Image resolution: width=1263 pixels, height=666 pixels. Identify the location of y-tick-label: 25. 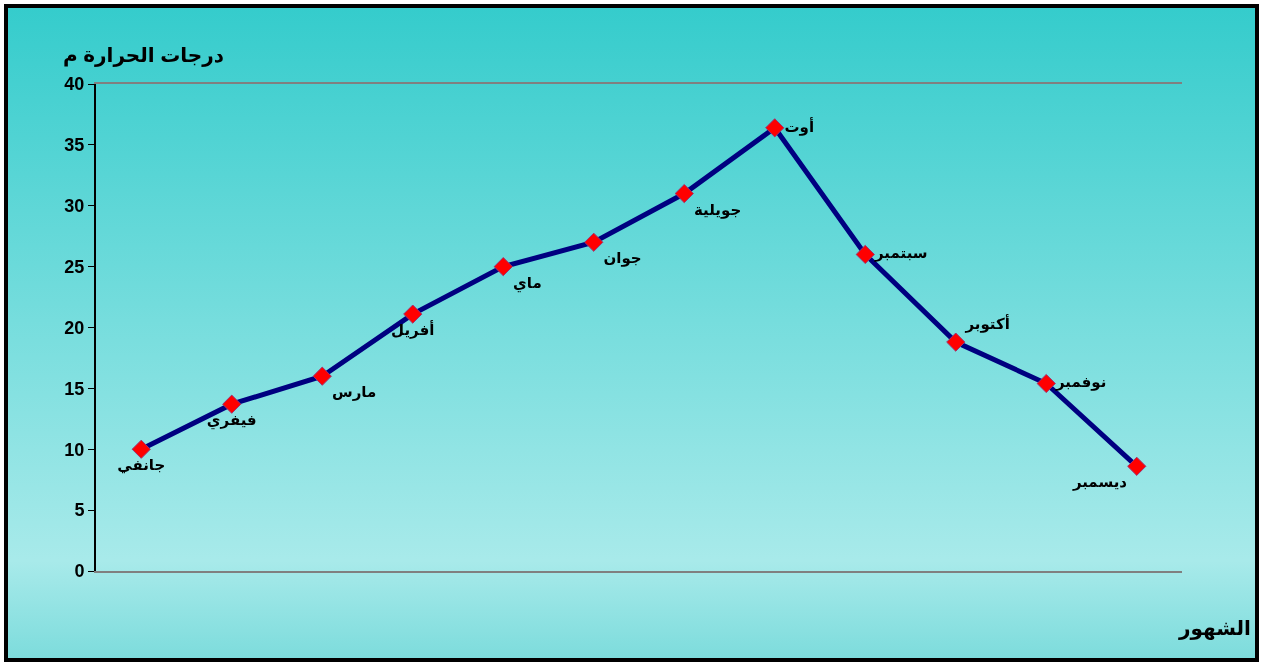
(74, 266).